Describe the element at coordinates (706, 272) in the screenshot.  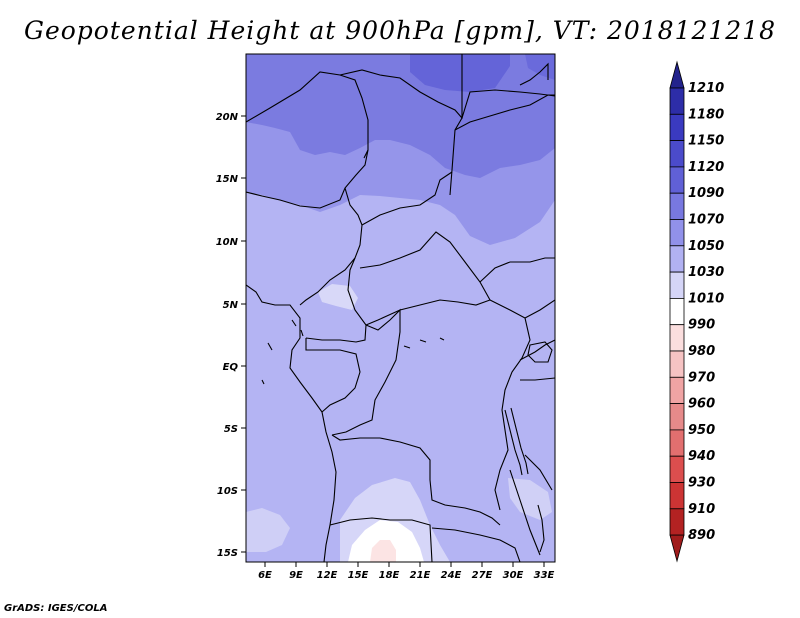
I see `colorbar-label: 1030` at that location.